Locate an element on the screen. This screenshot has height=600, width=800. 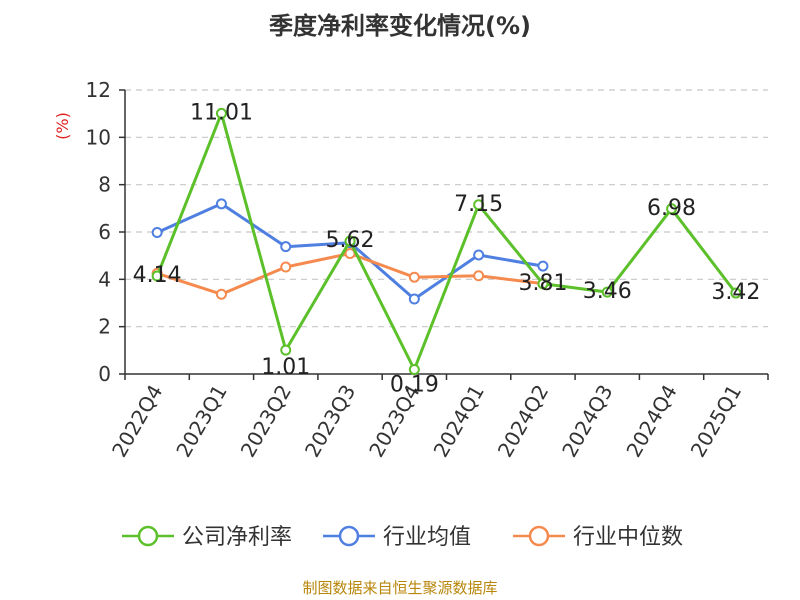
data-label: 0.19 is located at coordinates (414, 385).